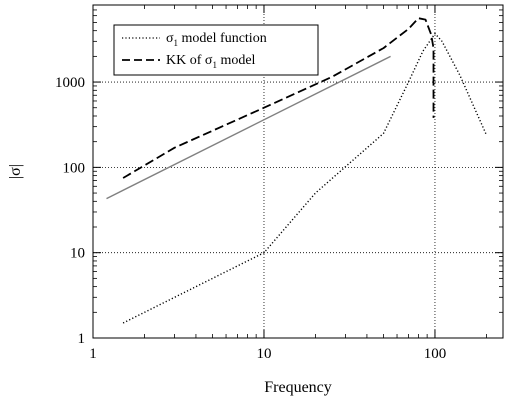 The height and width of the screenshot is (402, 506). What do you see at coordinates (15, 171) in the screenshot?
I see `y-axis-label: |σ|` at bounding box center [15, 171].